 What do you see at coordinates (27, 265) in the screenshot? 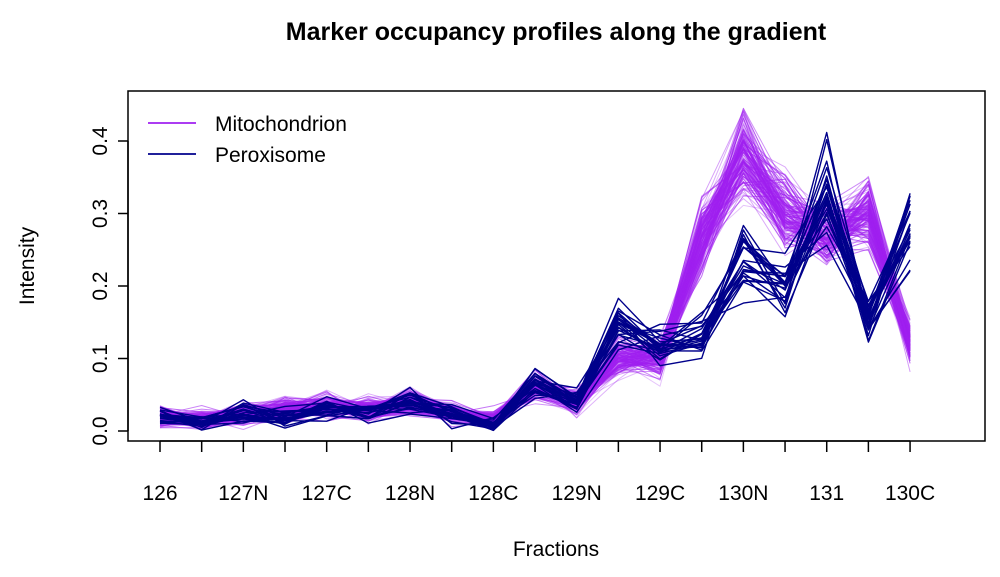
I see `y-axis-label: Intensity` at bounding box center [27, 265].